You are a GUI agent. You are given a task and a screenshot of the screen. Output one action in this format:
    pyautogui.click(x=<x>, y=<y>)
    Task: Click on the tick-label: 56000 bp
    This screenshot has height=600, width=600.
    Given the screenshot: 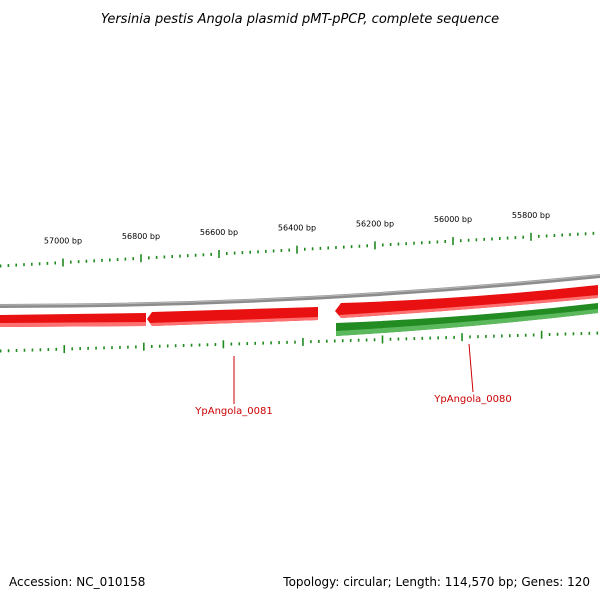 What is the action you would take?
    pyautogui.click(x=453, y=219)
    